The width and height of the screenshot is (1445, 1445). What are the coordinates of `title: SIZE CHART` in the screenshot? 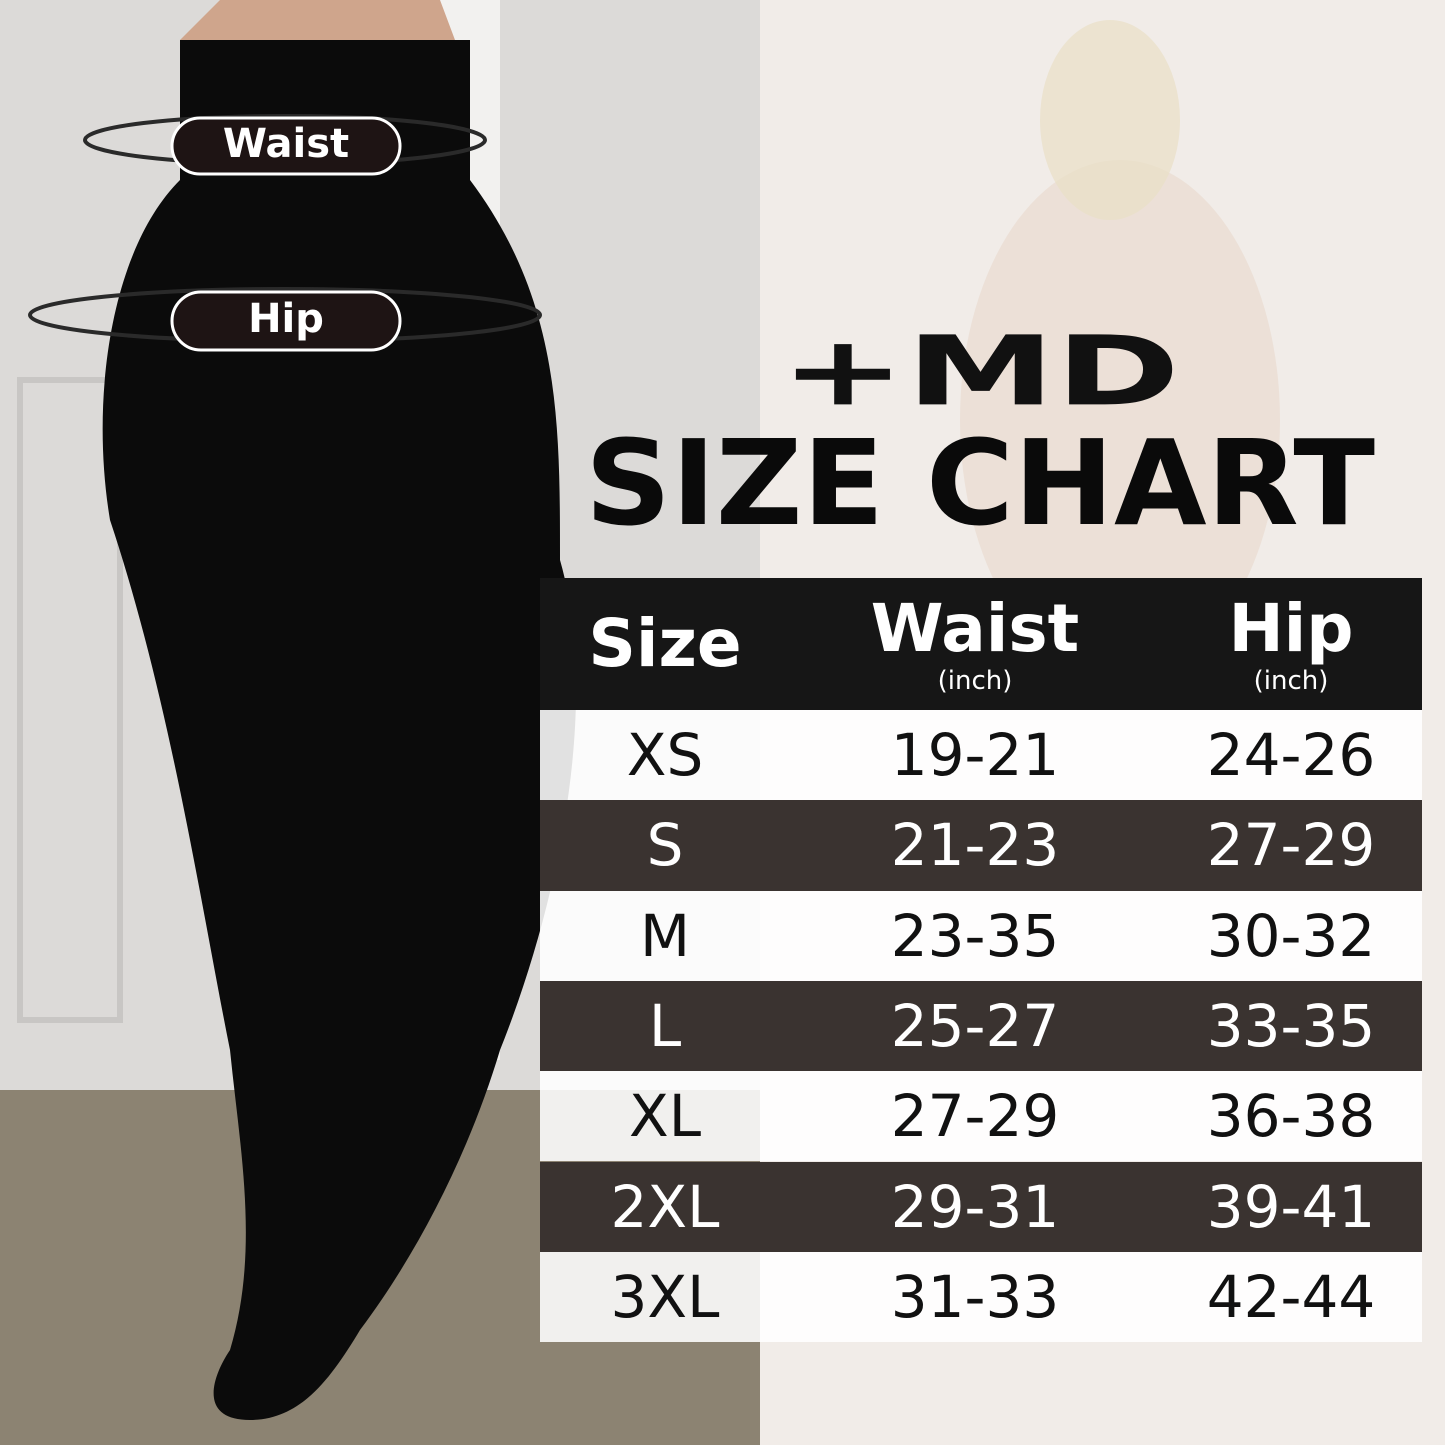 It's located at (980, 483).